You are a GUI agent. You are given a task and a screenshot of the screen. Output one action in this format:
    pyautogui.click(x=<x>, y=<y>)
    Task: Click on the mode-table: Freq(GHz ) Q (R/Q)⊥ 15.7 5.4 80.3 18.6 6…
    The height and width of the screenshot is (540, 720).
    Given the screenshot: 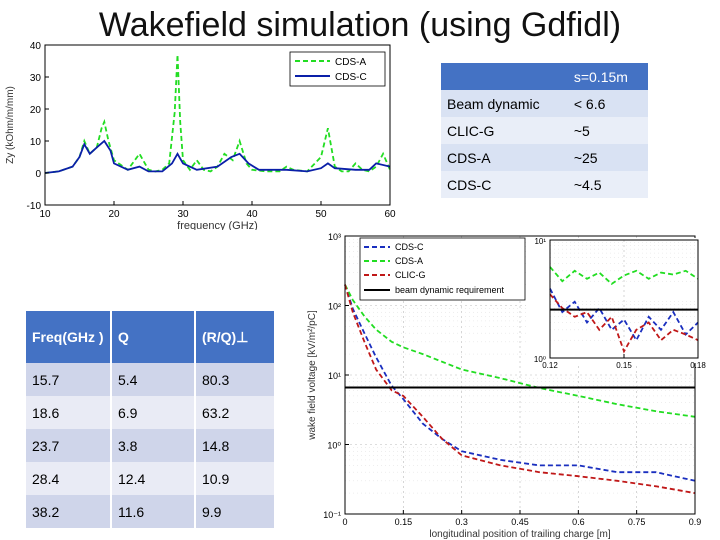 What is the action you would take?
    pyautogui.click(x=149, y=419)
    